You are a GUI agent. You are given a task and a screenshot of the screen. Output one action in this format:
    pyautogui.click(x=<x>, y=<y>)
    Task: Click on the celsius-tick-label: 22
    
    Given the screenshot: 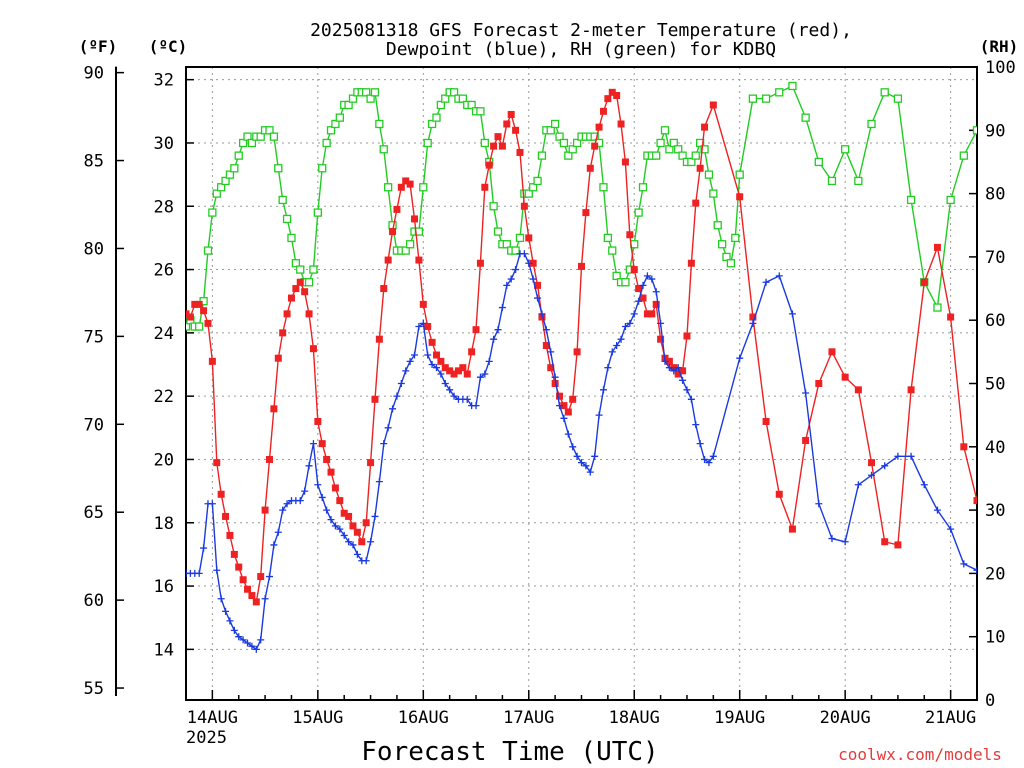 What is the action you would take?
    pyautogui.click(x=164, y=397)
    